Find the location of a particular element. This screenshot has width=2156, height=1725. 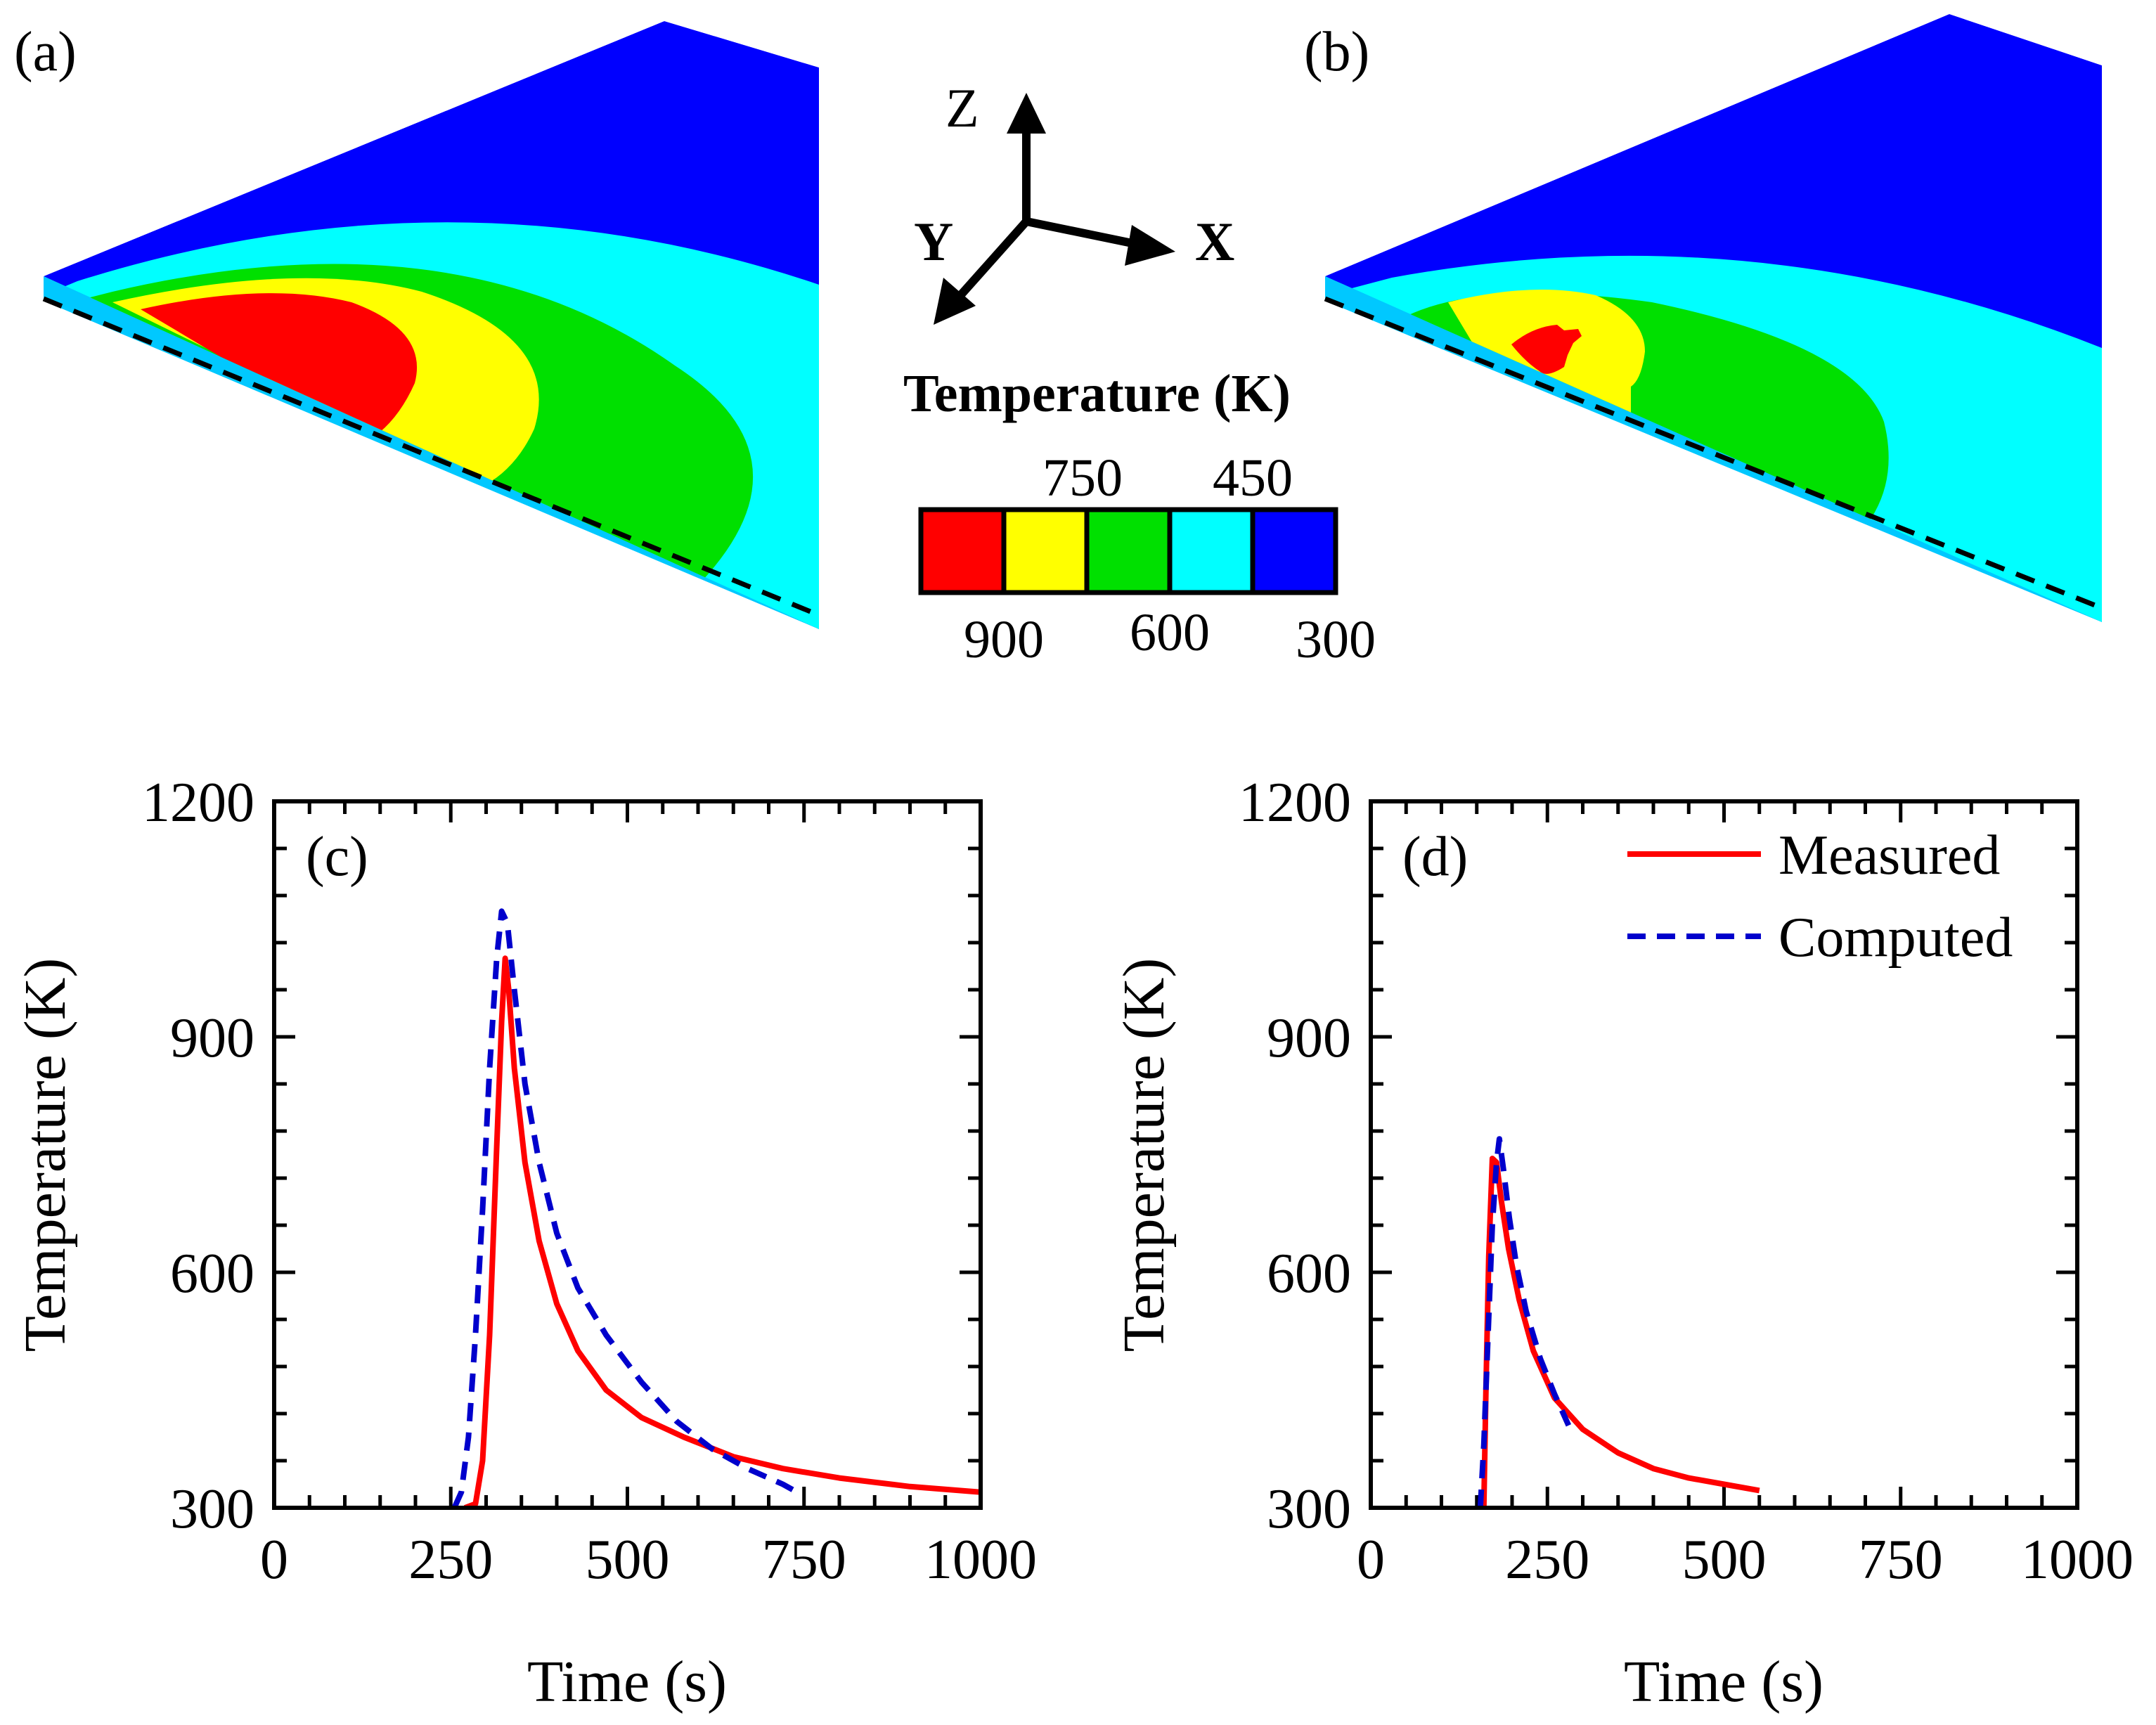

contour-panel-a: (a) is located at coordinates (417, 325).